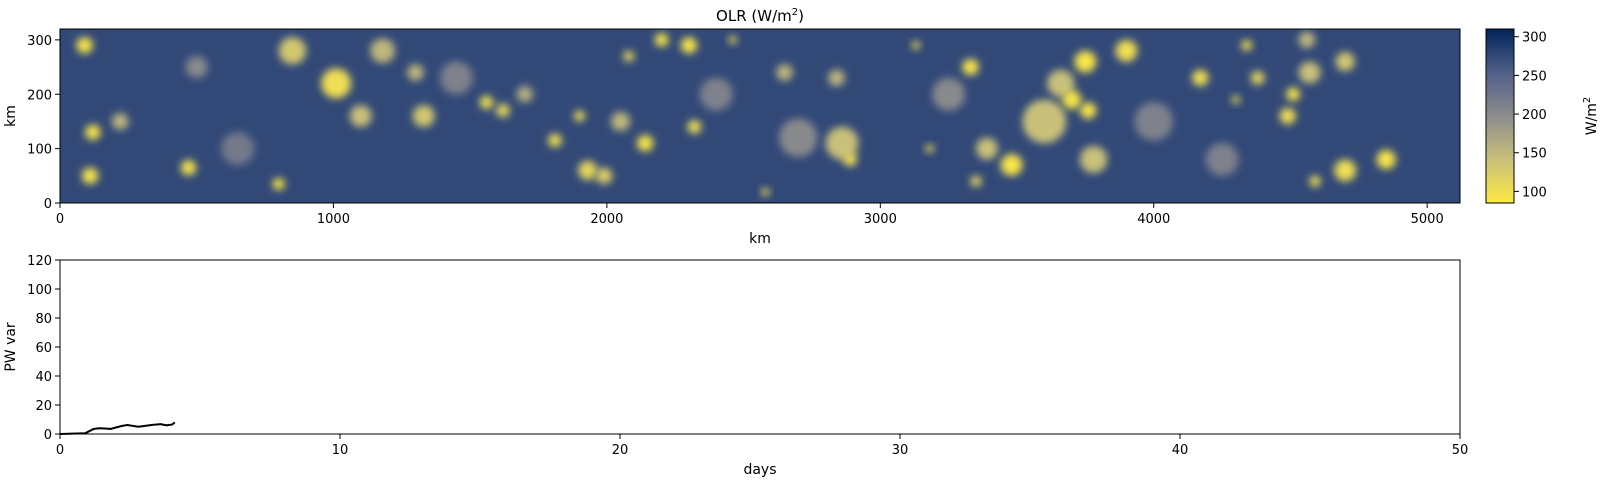  Describe the element at coordinates (760, 239) in the screenshot. I see `heatmap-x-label: km` at that location.